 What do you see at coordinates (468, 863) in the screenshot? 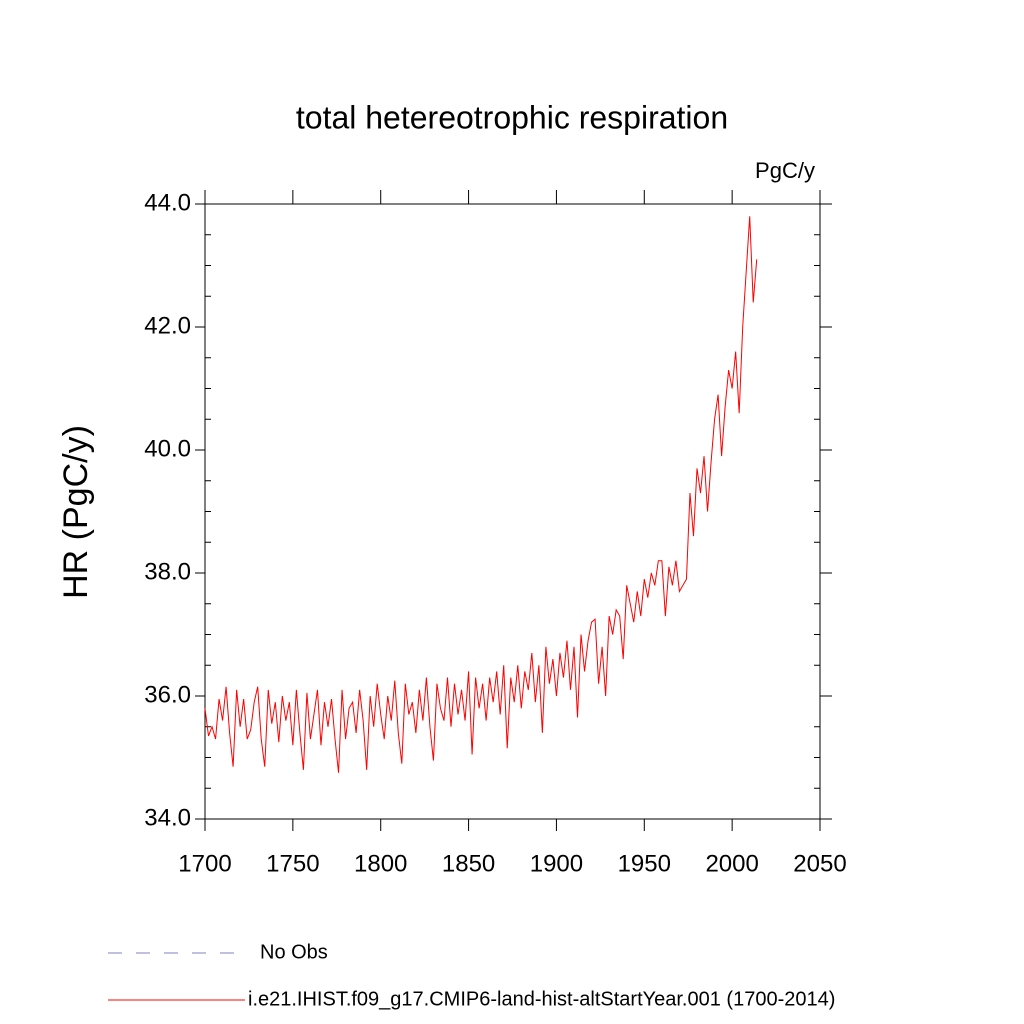
I see `x-tick-label: 1850` at bounding box center [468, 863].